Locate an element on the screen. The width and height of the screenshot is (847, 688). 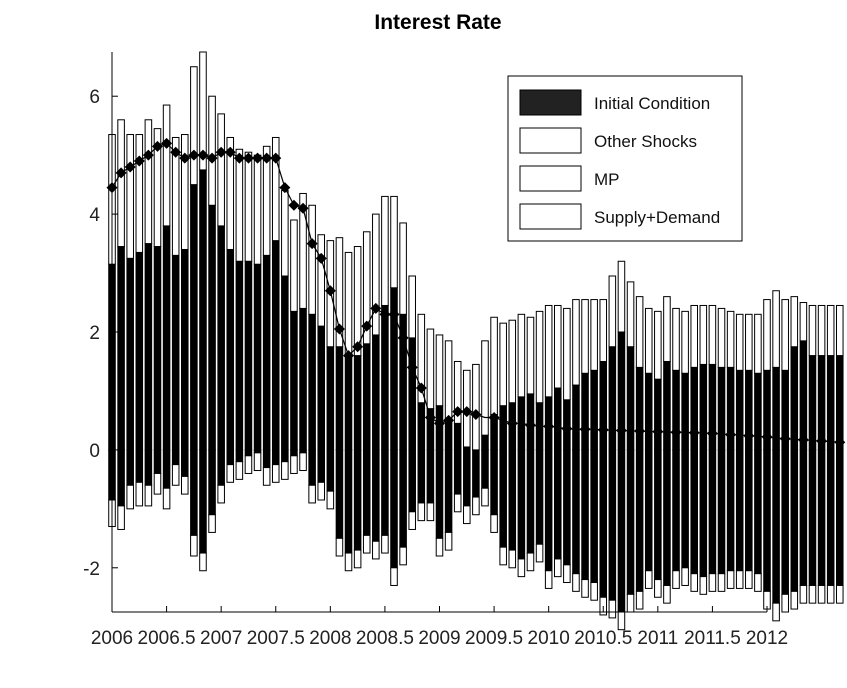
x-tick-label: 2010 is located at coordinates (549, 638).